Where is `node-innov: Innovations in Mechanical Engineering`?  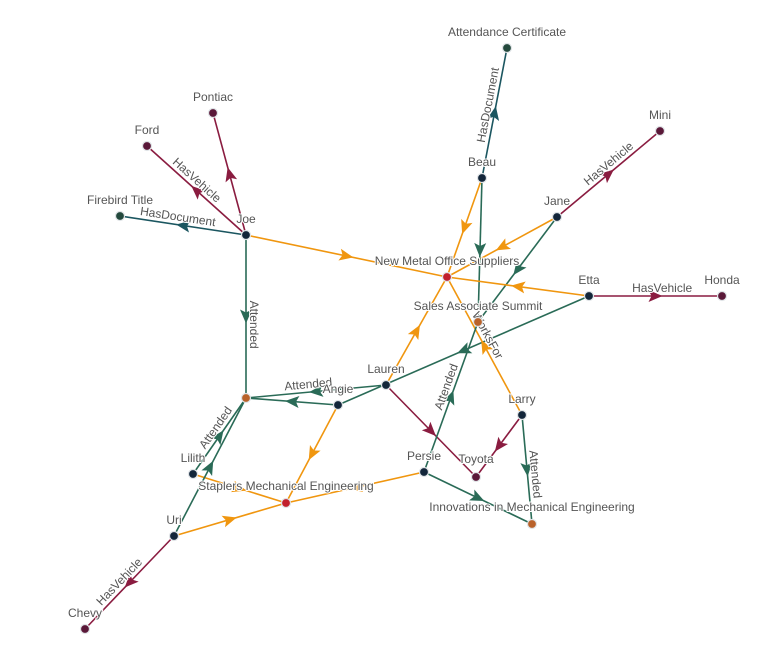
node-innov: Innovations in Mechanical Engineering is located at coordinates (532, 514).